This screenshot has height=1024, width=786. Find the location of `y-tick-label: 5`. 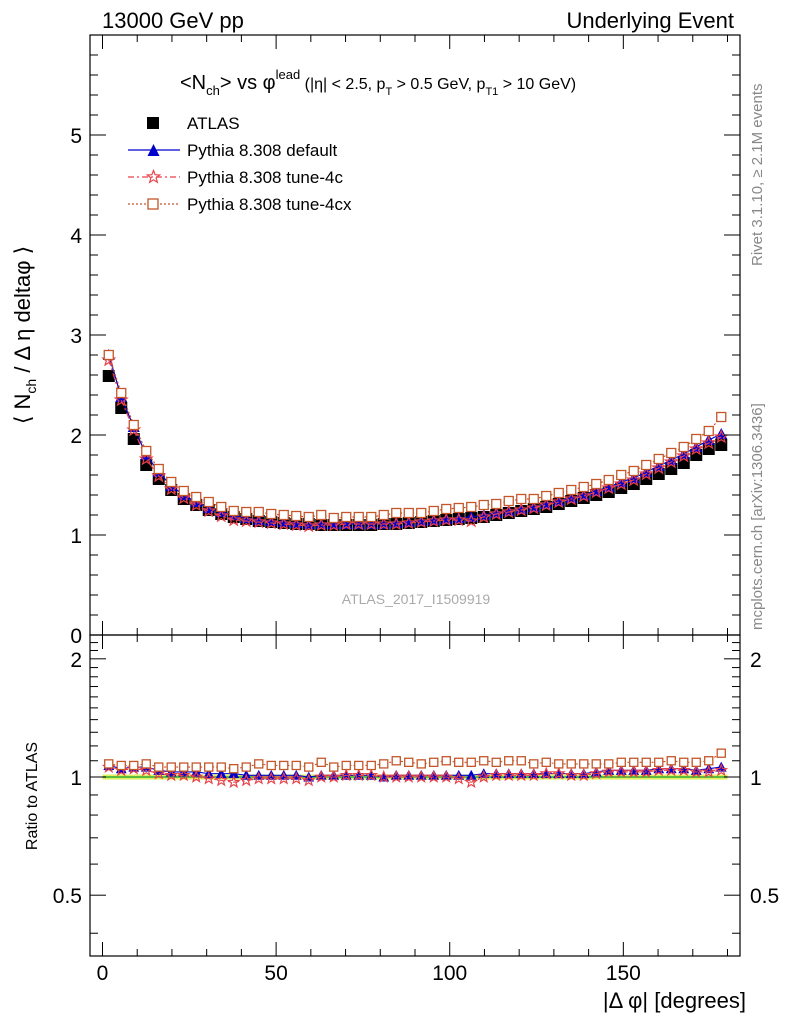

y-tick-label: 5 is located at coordinates (76, 136).